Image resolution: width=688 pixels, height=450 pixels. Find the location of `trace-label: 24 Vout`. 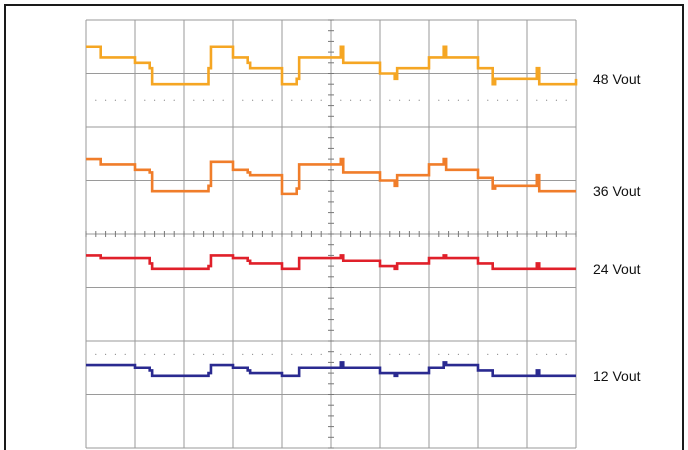

trace-label: 24 Vout is located at coordinates (617, 268).